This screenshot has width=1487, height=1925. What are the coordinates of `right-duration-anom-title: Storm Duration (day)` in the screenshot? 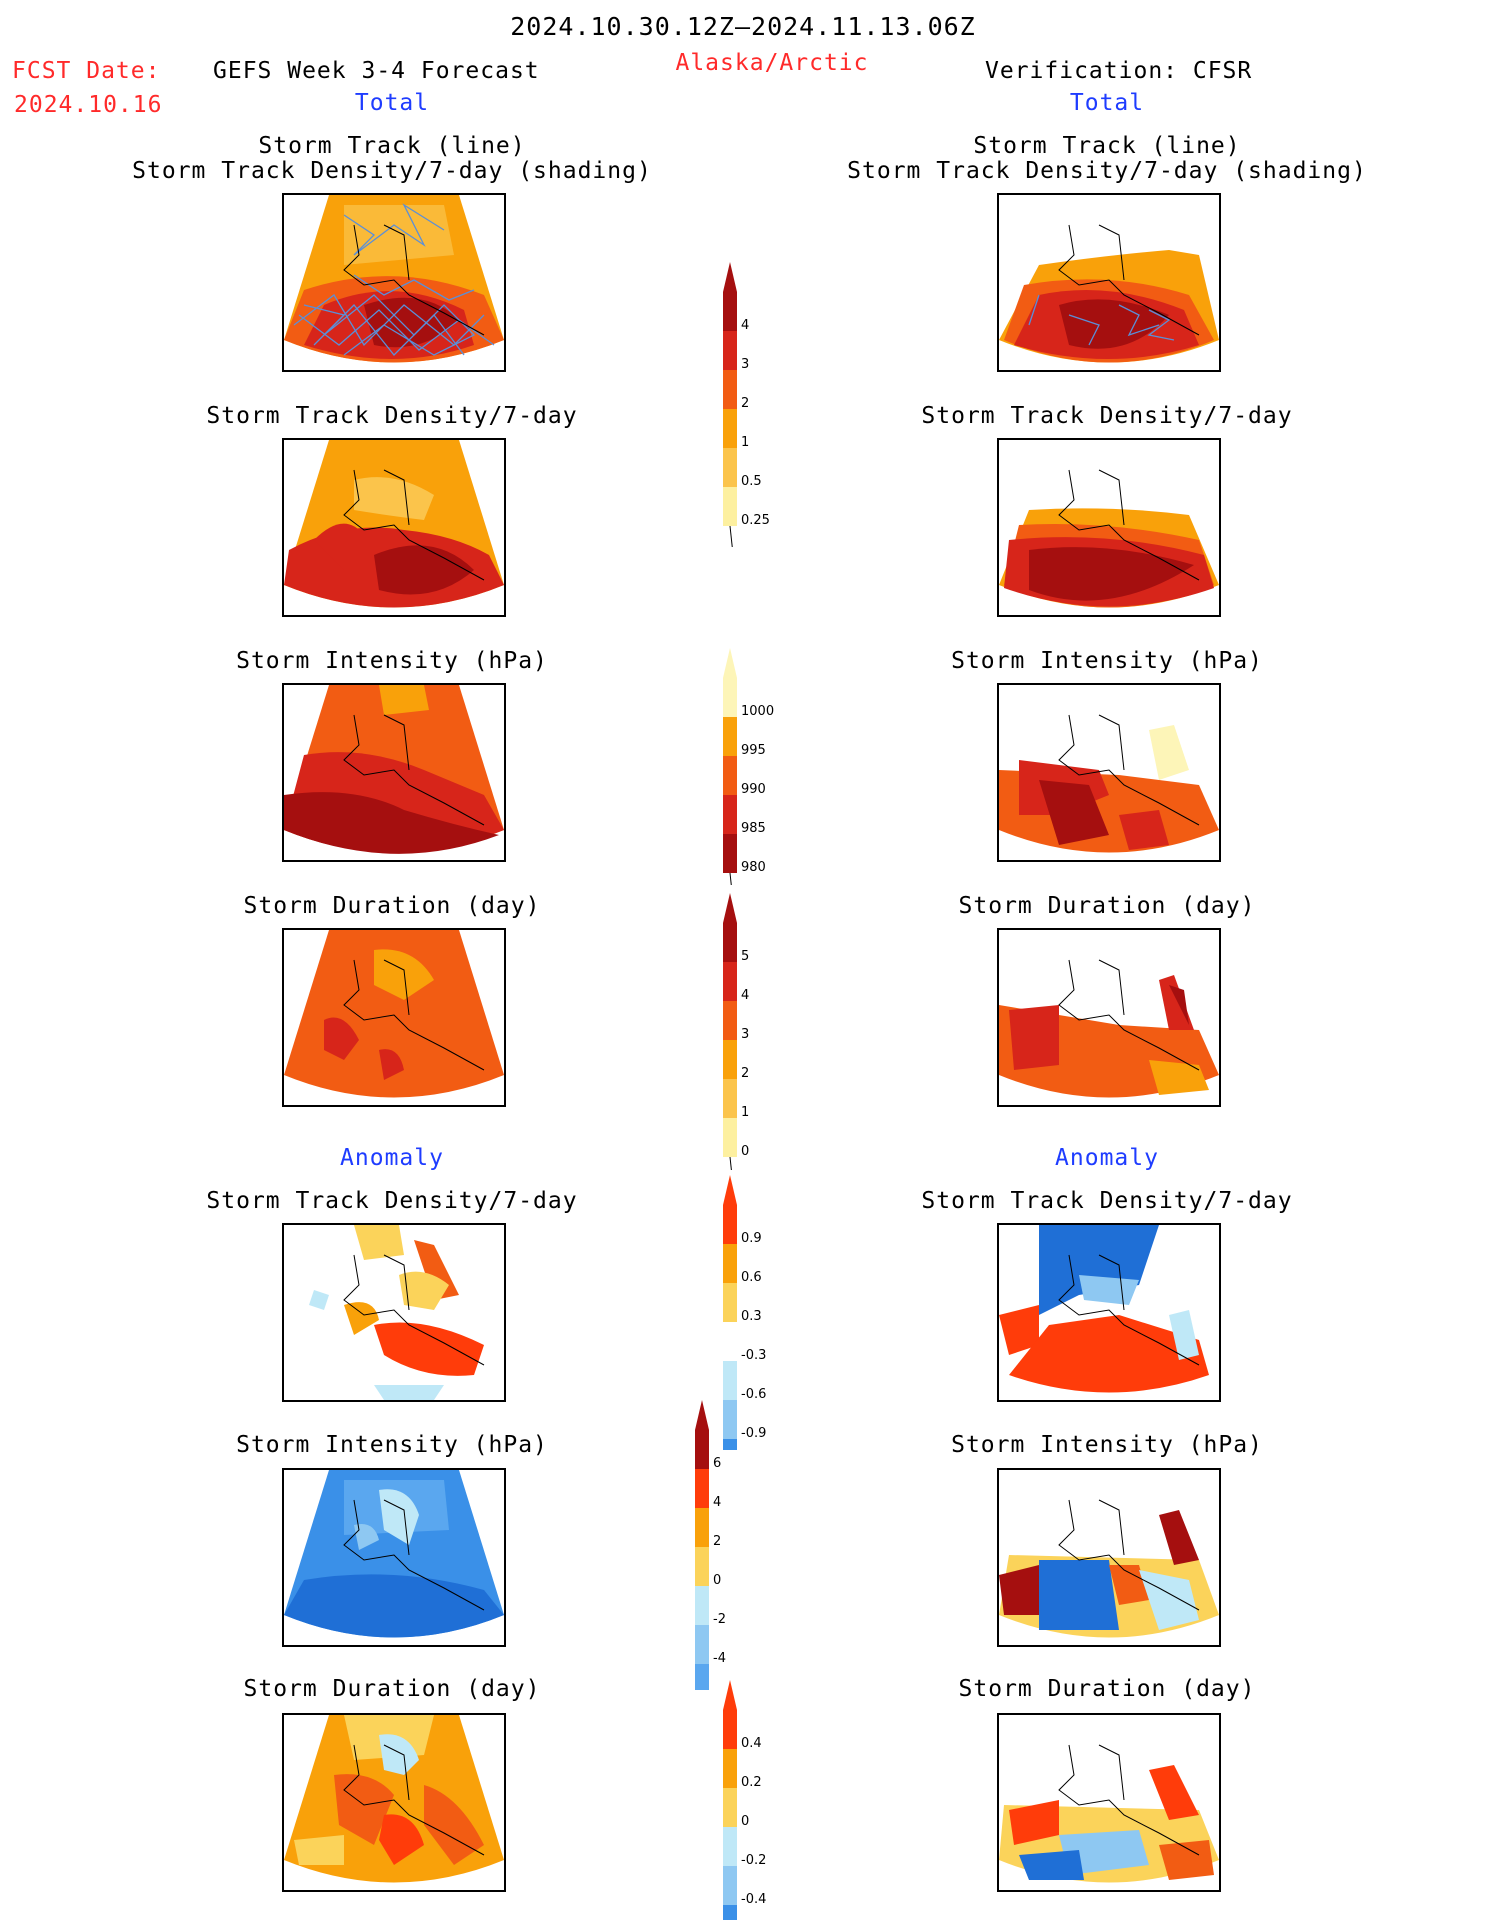 It's located at (1107, 1689).